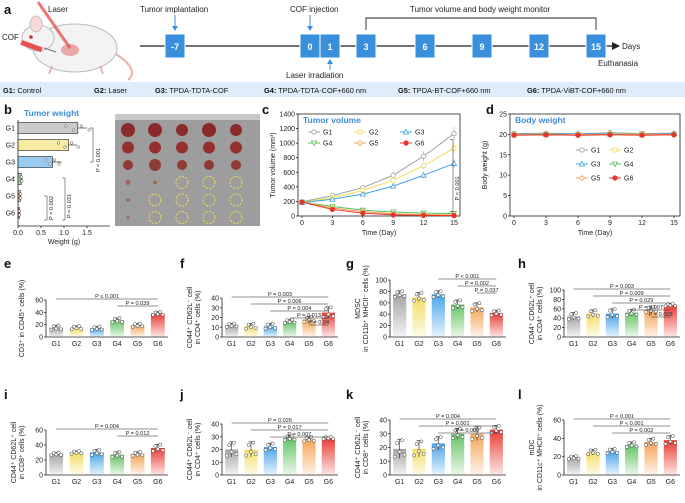 The height and width of the screenshot is (503, 685). What do you see at coordinates (270, 482) in the screenshot?
I see `xtick-j: G3` at bounding box center [270, 482].